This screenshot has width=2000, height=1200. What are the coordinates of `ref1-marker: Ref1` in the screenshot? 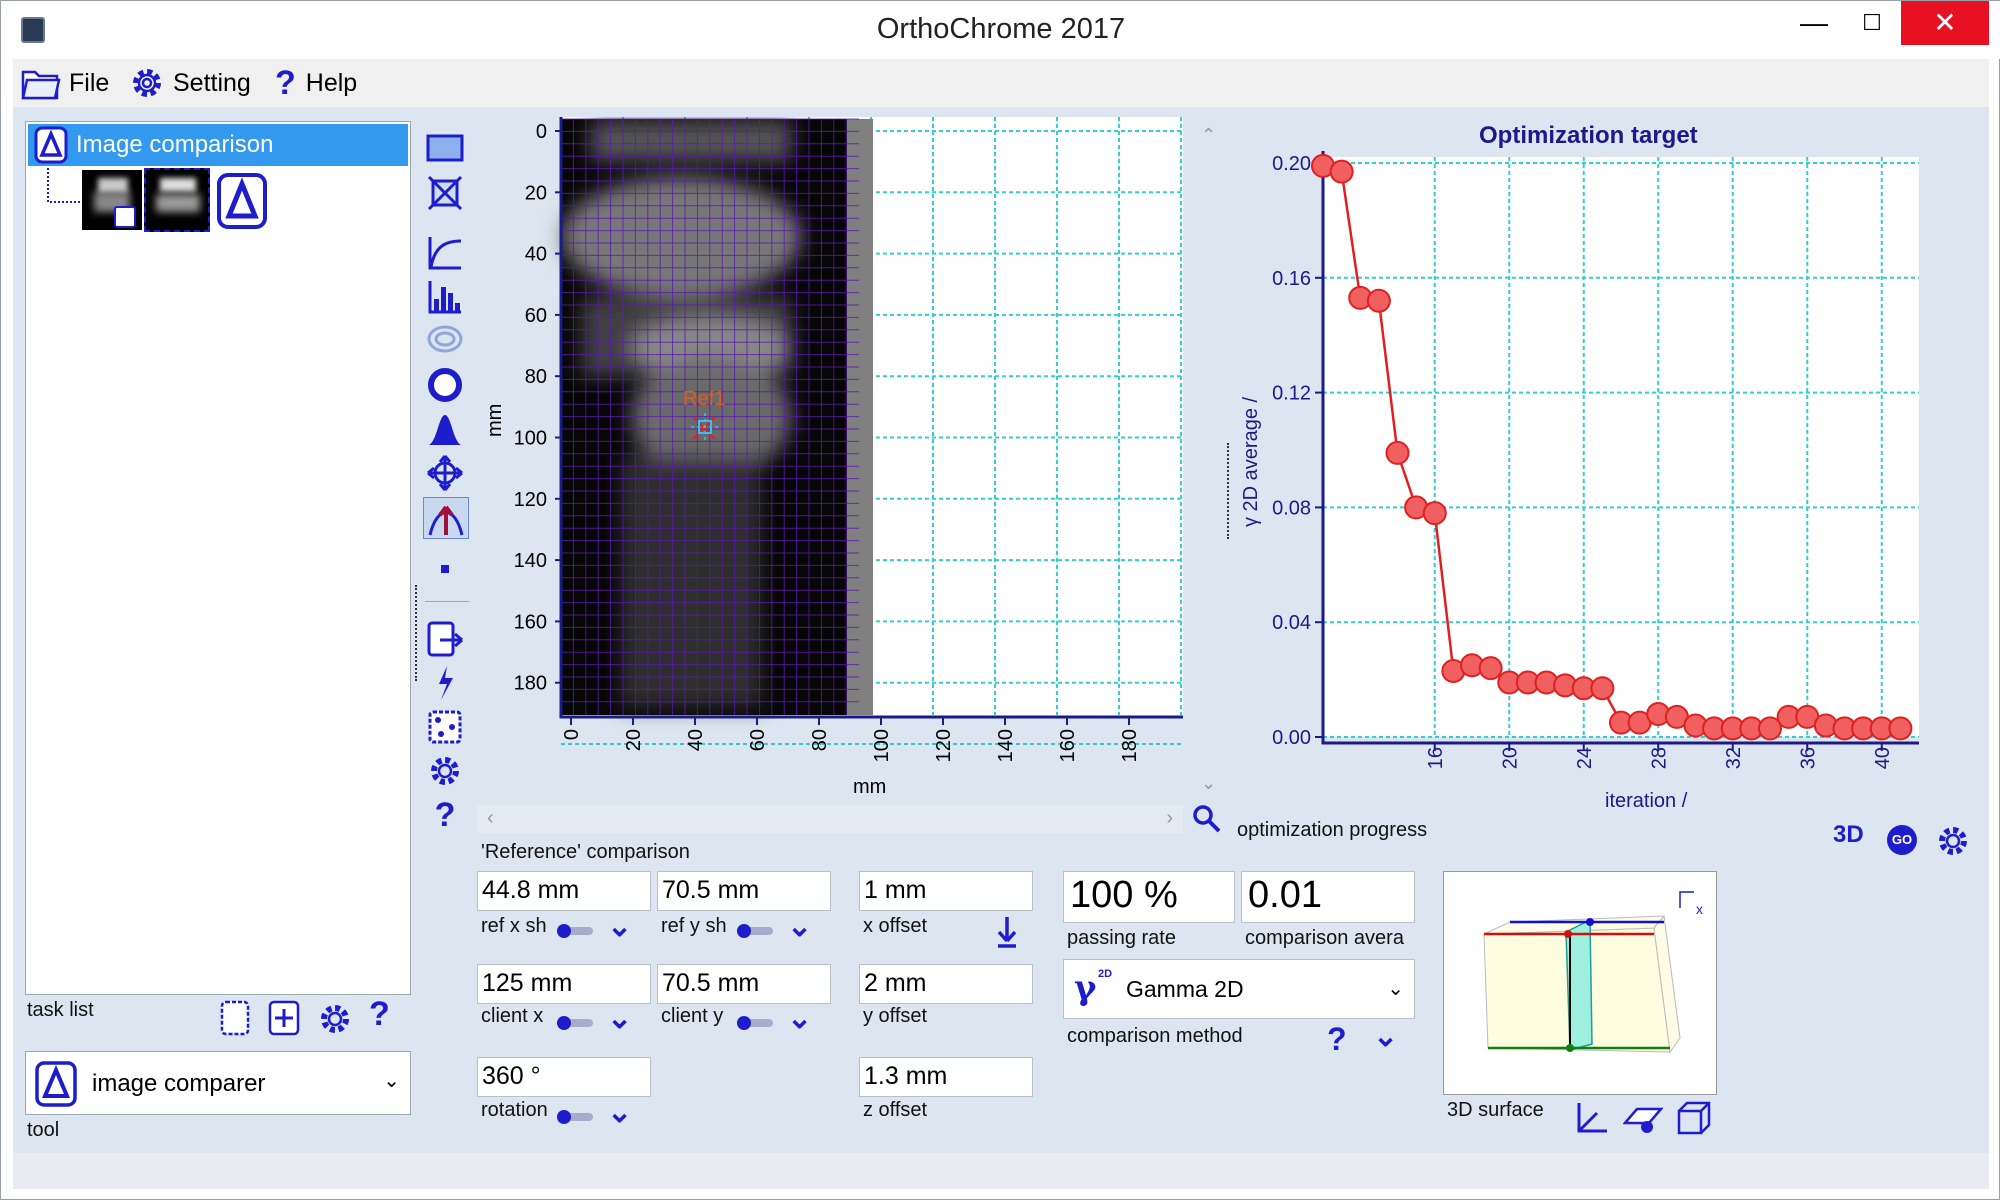 It's located at (704, 415).